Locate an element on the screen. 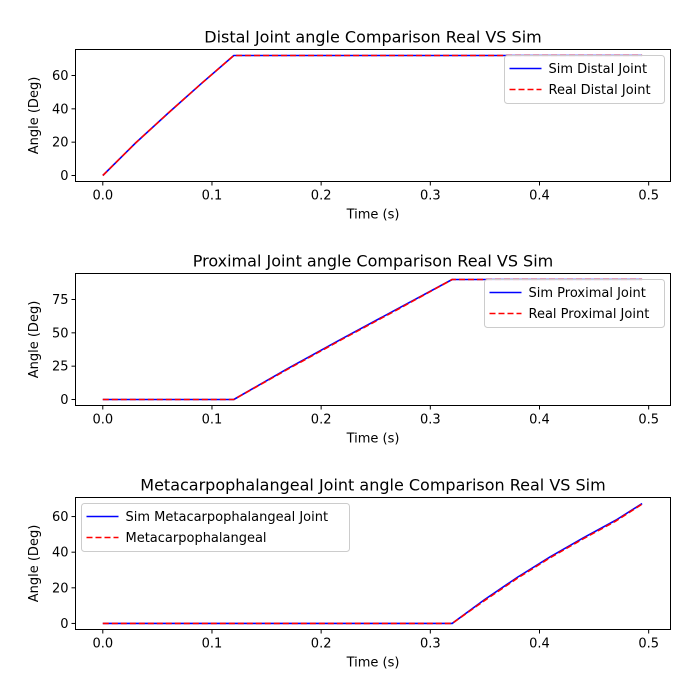 This screenshot has height=700, width=700. legend: Sim Distal Joint Real Distal Joint is located at coordinates (584, 79).